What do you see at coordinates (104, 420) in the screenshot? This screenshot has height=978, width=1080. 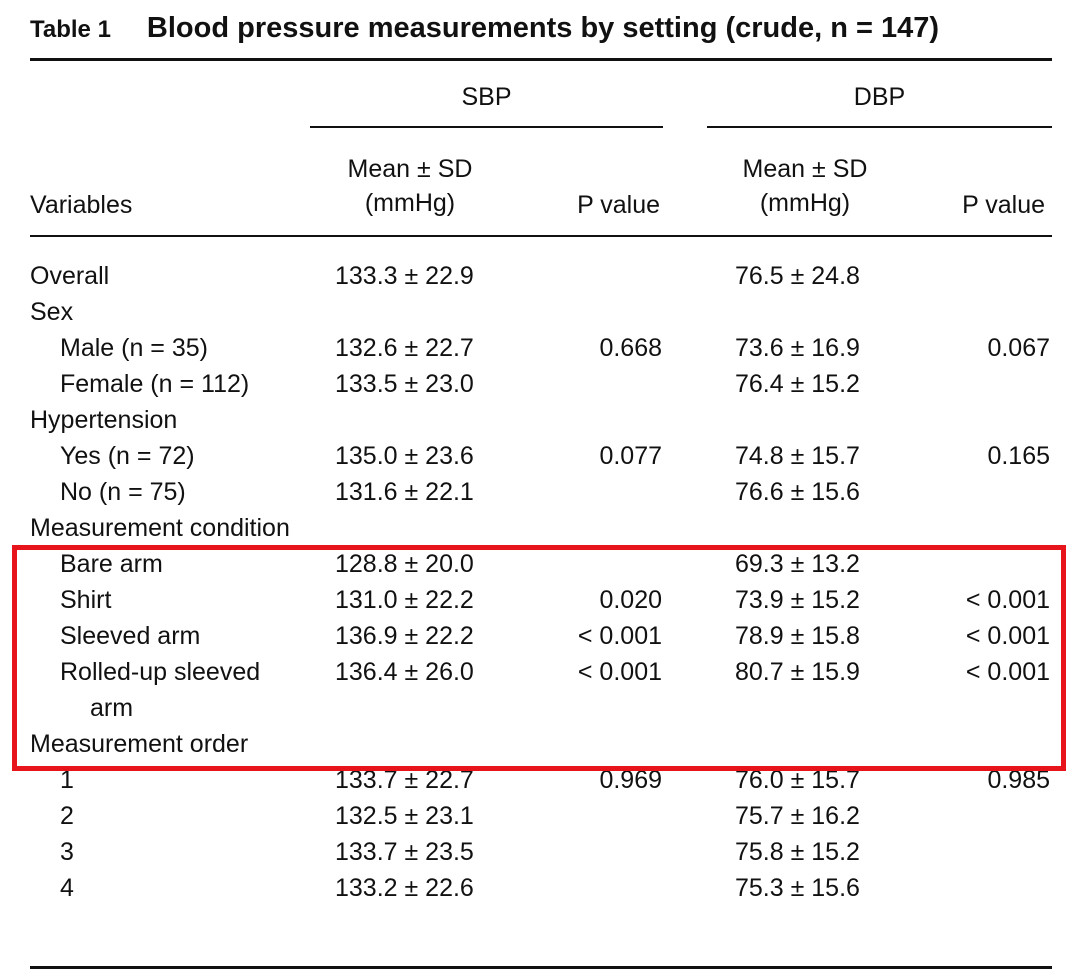 I see `section-label: Hypertension` at bounding box center [104, 420].